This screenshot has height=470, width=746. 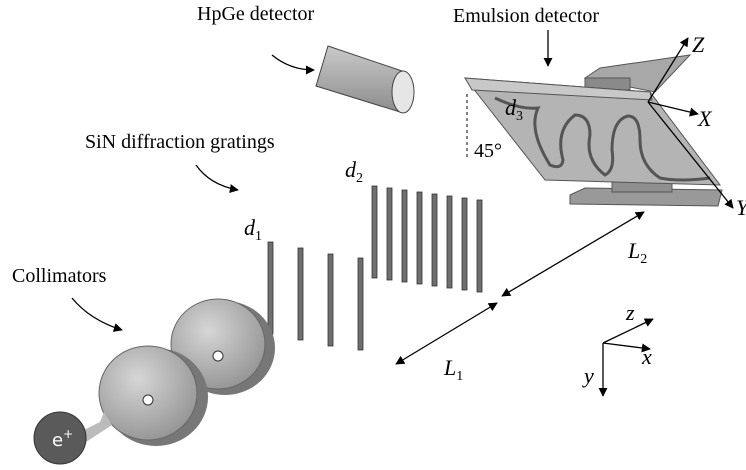 I want to click on axis-label: x, so click(x=646, y=356).